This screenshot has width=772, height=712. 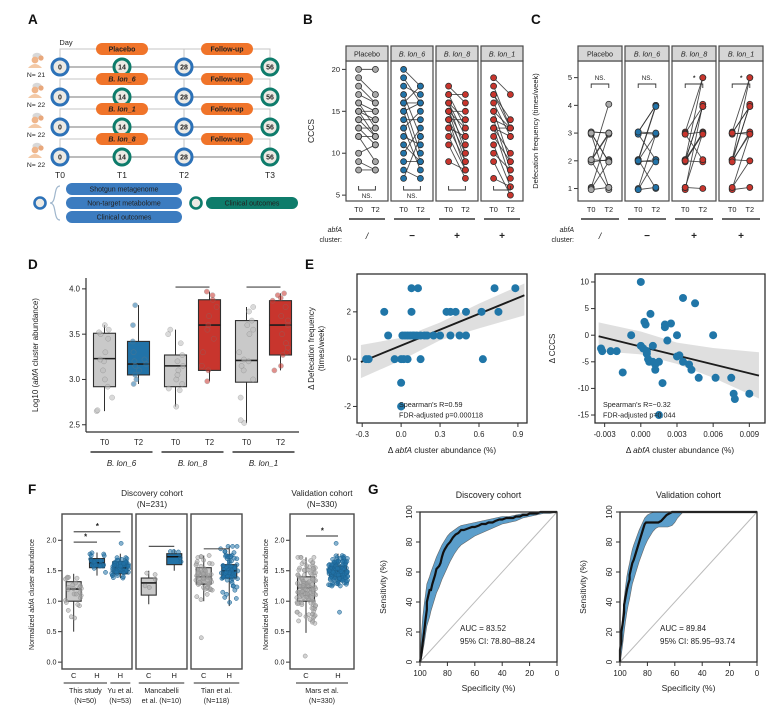 I want to click on svg-text: (N=53), so click(x=120, y=700).